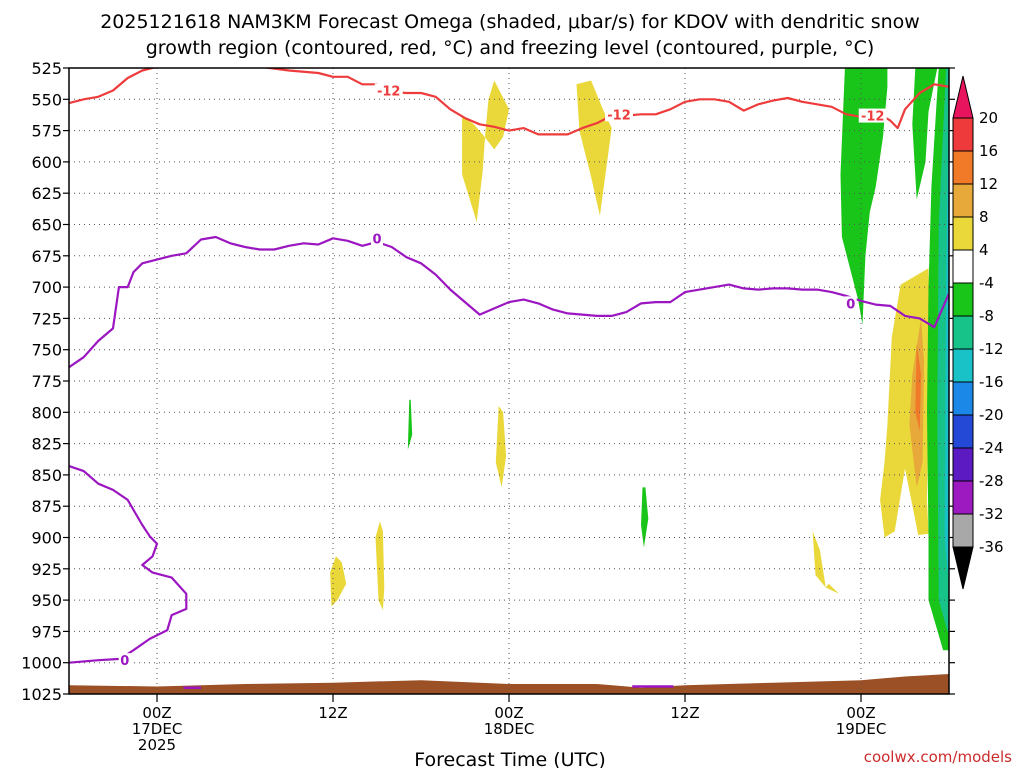 Image resolution: width=1024 pixels, height=768 pixels. I want to click on colorbar-tick-label: -36, so click(991, 547).